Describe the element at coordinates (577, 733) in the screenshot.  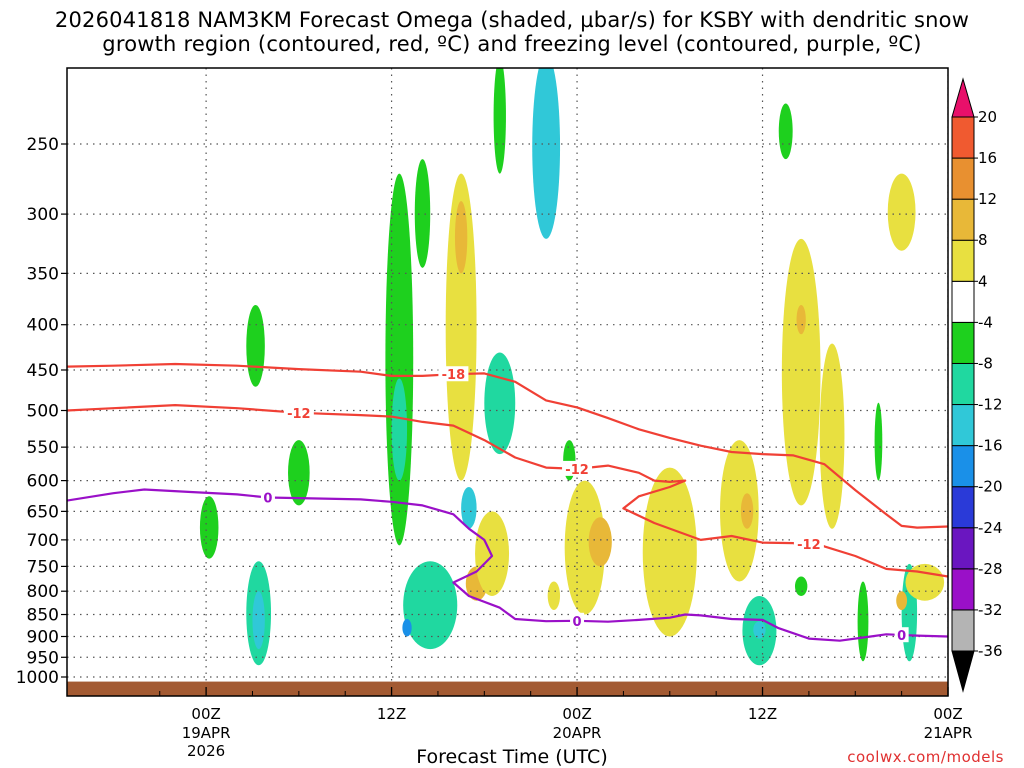
I see `x-tick-sublabel-2-0: 20APR` at that location.